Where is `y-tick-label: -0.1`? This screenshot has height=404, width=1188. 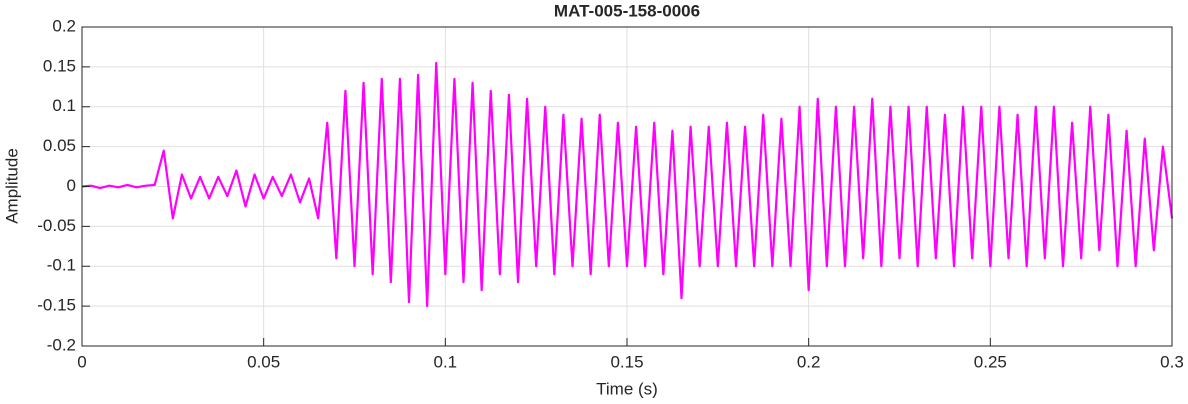
y-tick-label: -0.1 is located at coordinates (61, 265).